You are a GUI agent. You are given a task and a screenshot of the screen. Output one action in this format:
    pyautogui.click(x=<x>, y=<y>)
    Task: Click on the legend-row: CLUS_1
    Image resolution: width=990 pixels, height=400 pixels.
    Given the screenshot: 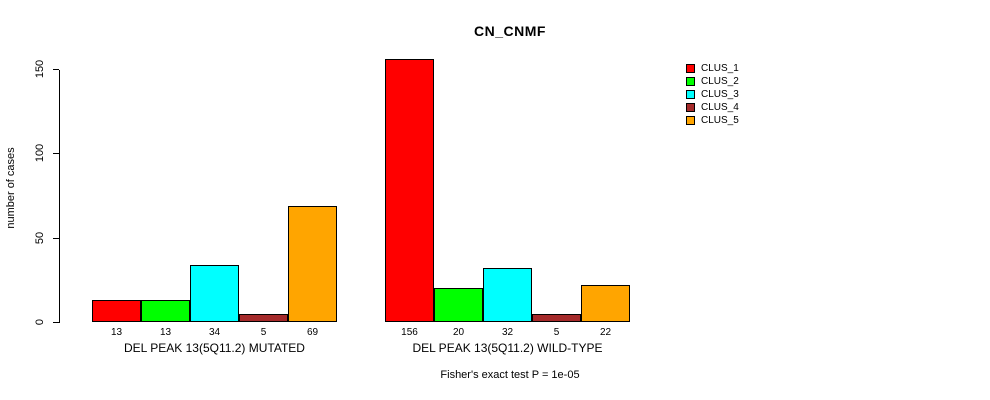 What is the action you would take?
    pyautogui.click(x=712, y=68)
    